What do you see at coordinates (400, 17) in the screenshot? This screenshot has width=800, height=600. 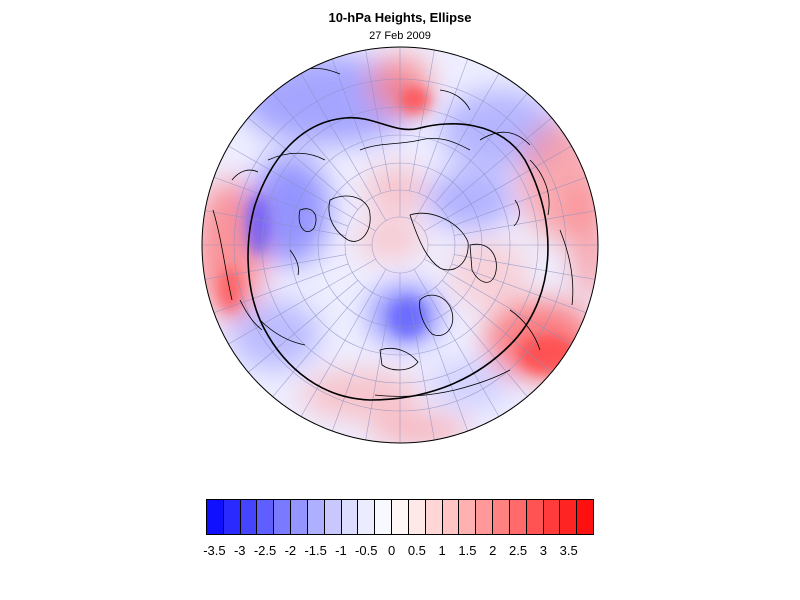 I see `chart-title: 10-hPa Heights, Ellipse` at bounding box center [400, 17].